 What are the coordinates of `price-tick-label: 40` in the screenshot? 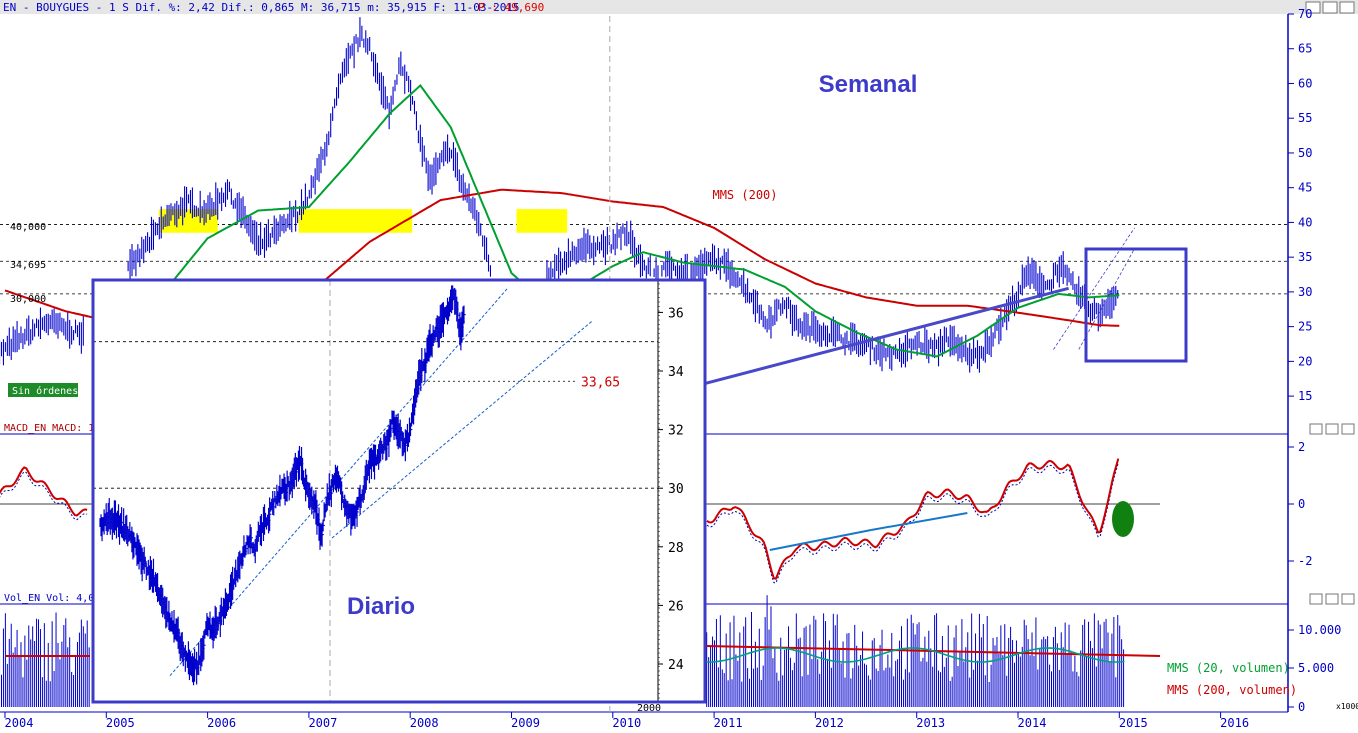 It's located at (1305, 222).